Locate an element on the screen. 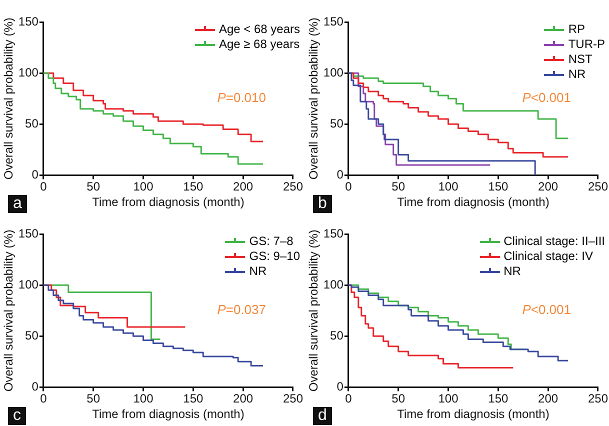  legend-label: GS: 7–8 is located at coordinates (271, 241).